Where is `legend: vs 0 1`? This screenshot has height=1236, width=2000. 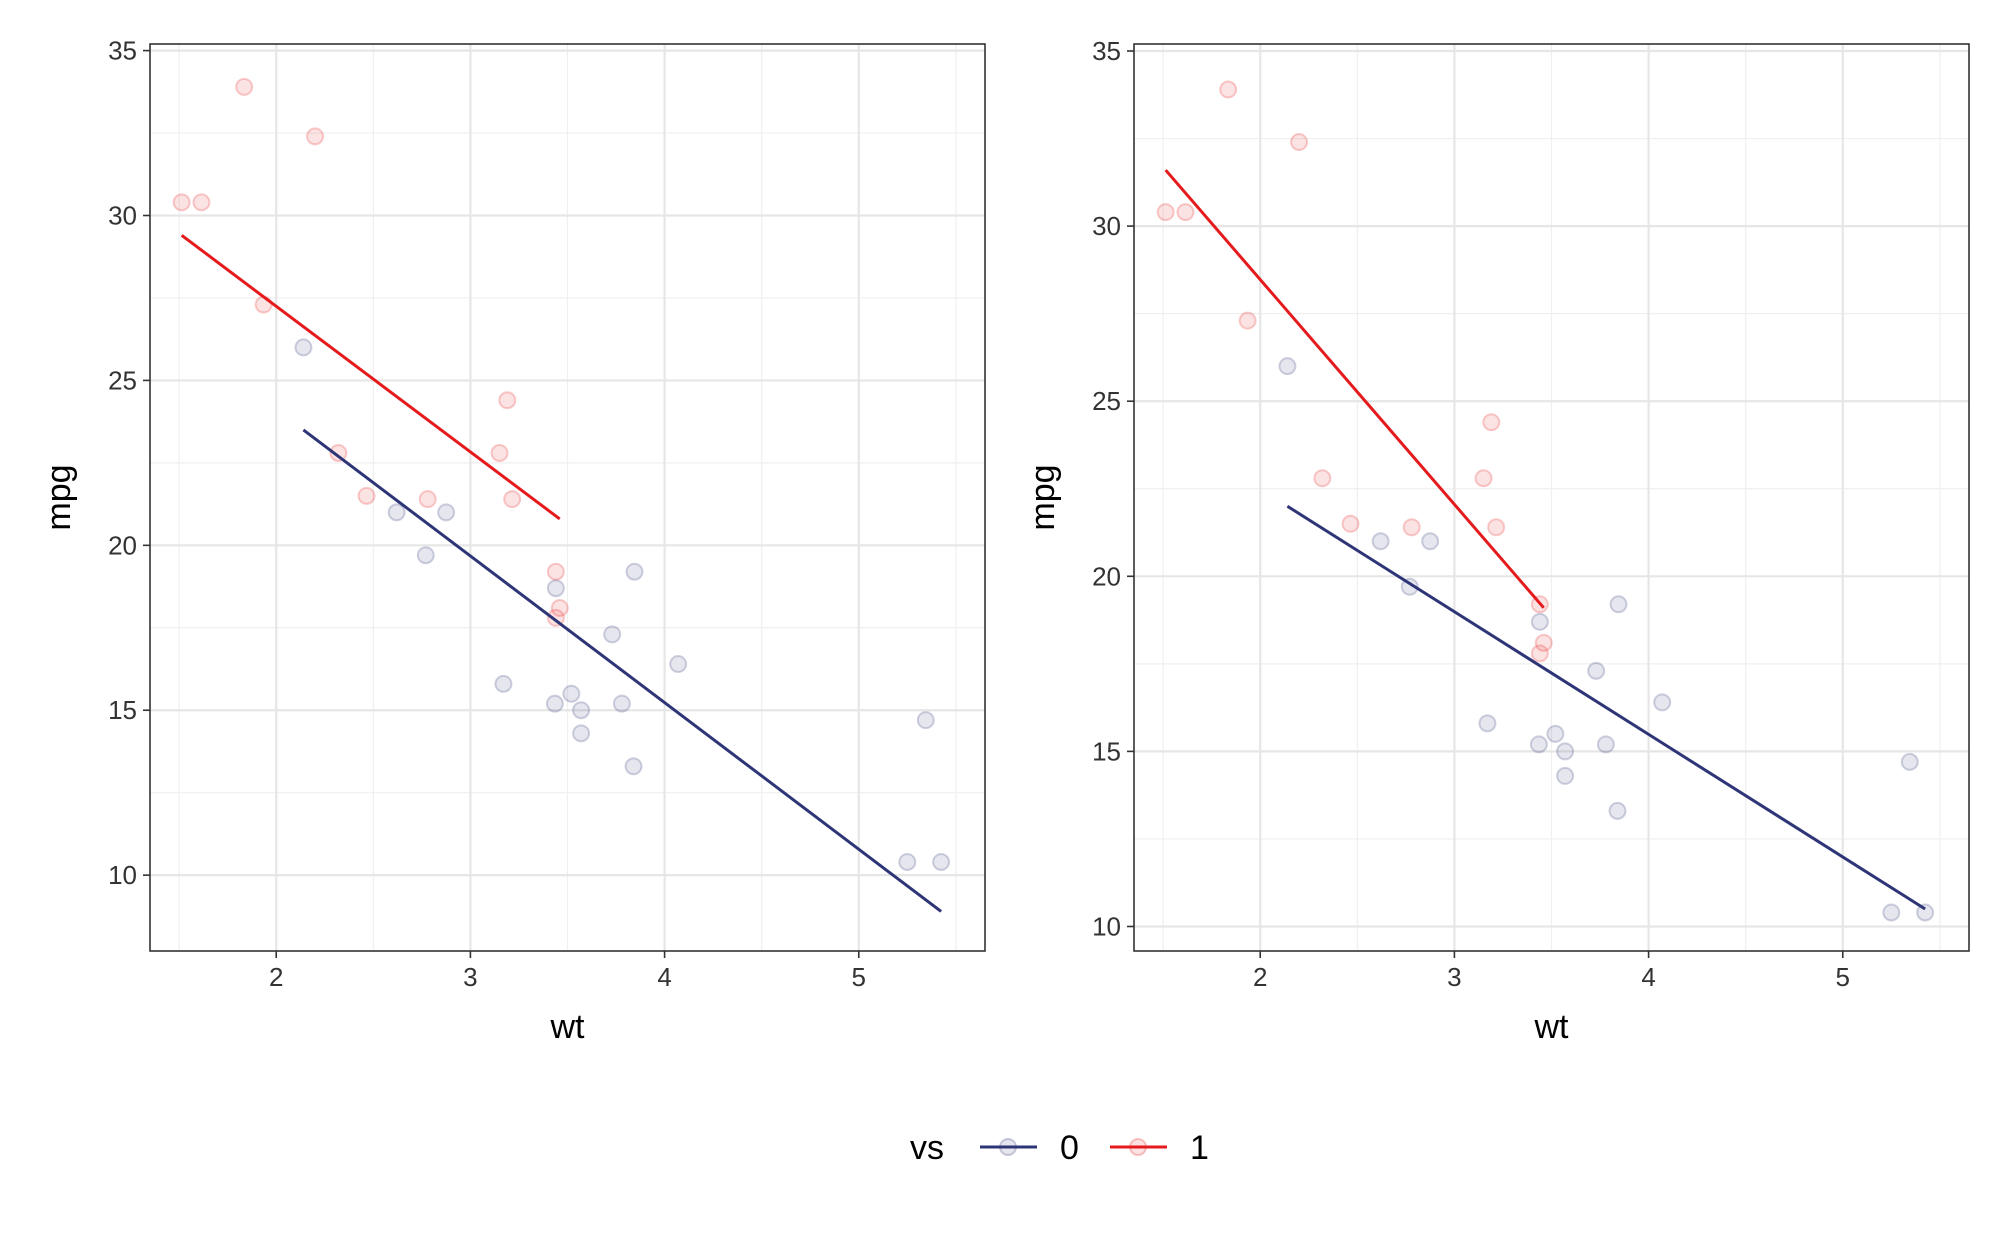 legend: vs 0 1 is located at coordinates (1059, 1148).